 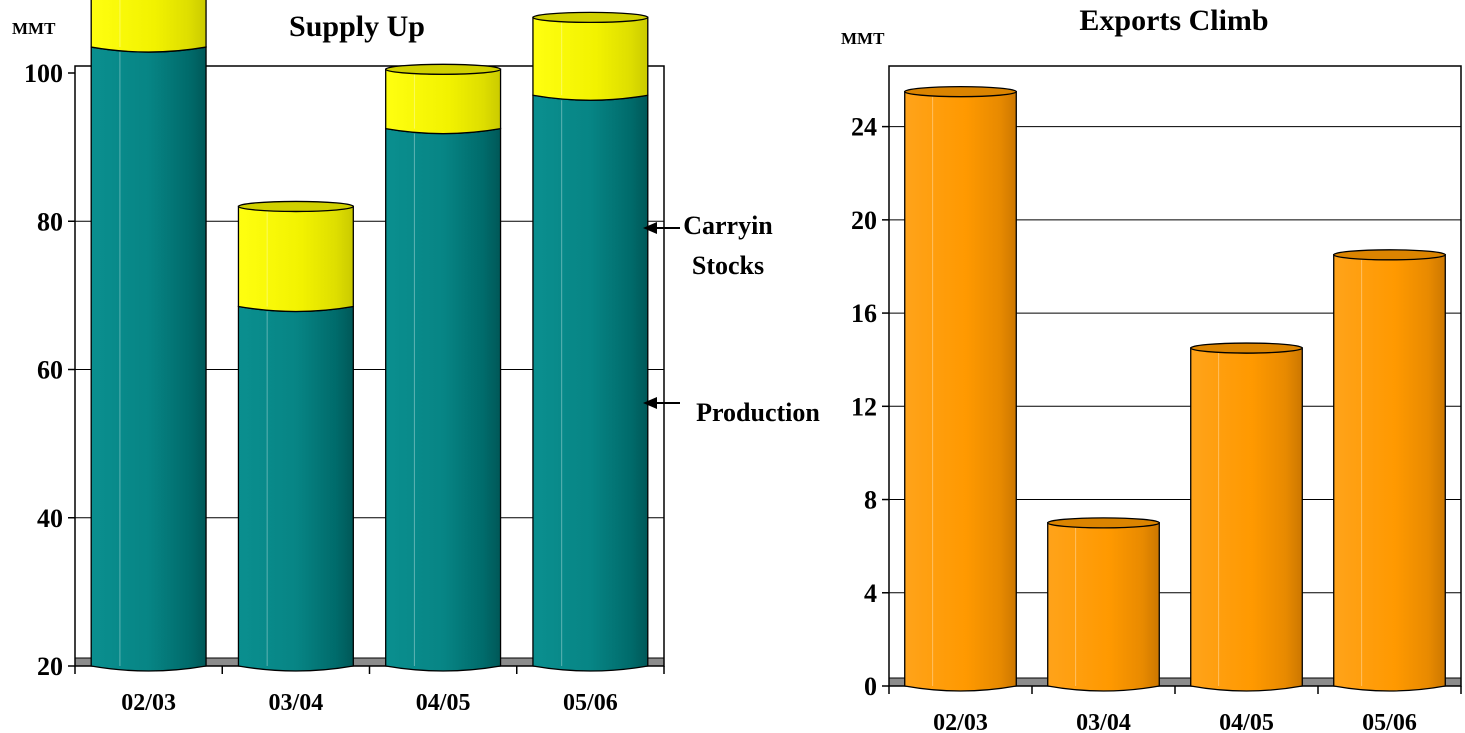 What do you see at coordinates (1246, 721) in the screenshot?
I see `exports-x-tick-label: 04/05` at bounding box center [1246, 721].